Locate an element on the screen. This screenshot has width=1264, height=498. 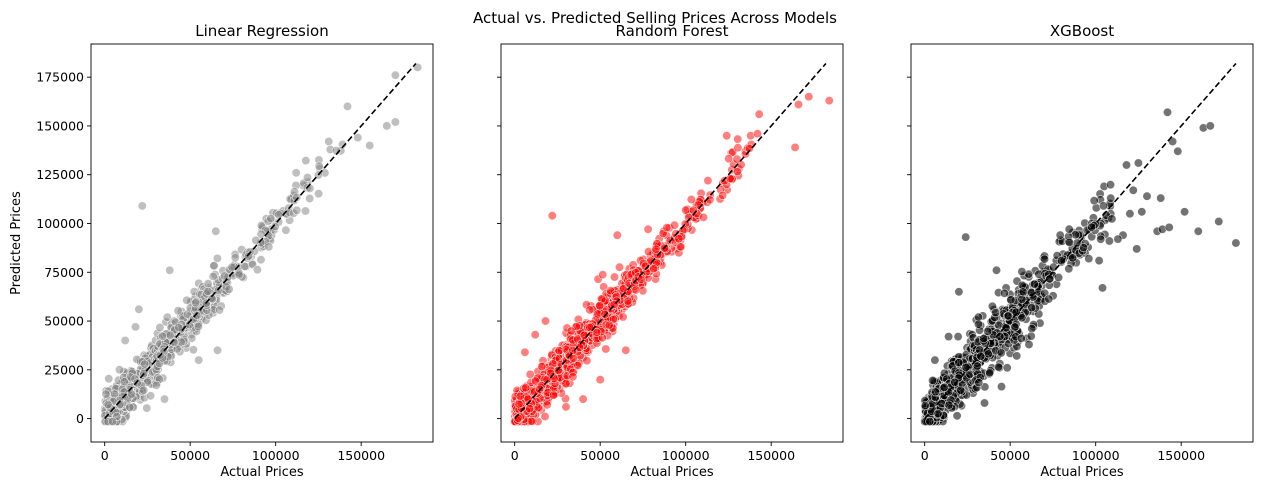
y-tick-label: 0 is located at coordinates (80, 418).